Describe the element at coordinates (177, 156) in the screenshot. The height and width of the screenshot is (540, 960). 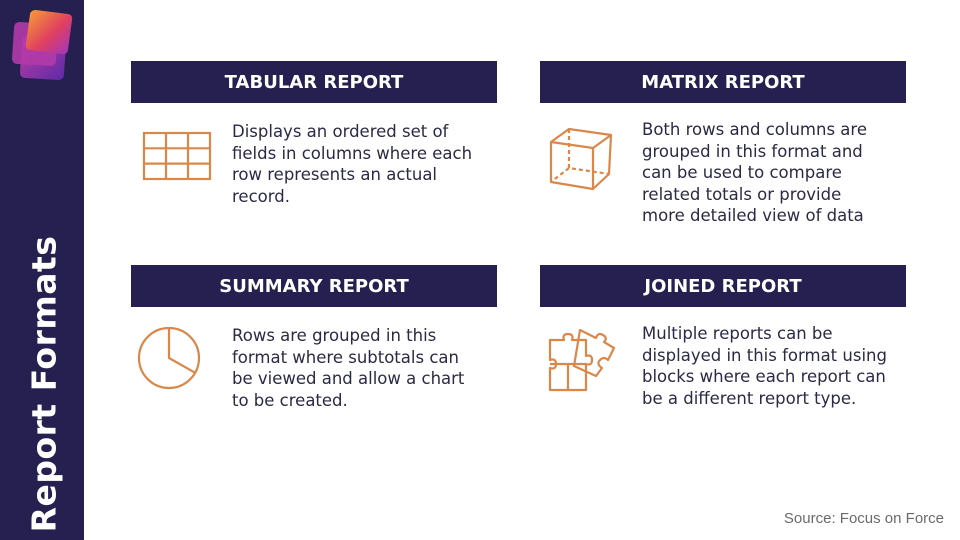
I see `table-grid-icon` at that location.